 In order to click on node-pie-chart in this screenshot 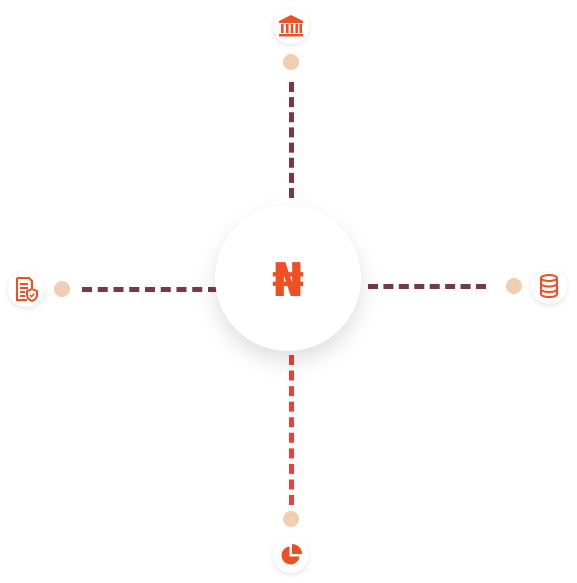, I will do `click(291, 555)`.